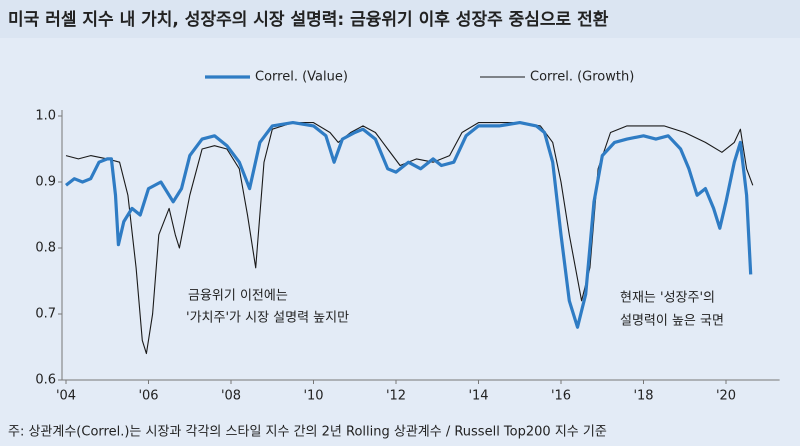 This screenshot has height=446, width=800. Describe the element at coordinates (238, 296) in the screenshot. I see `annotation: 금융위기 이전에는` at that location.